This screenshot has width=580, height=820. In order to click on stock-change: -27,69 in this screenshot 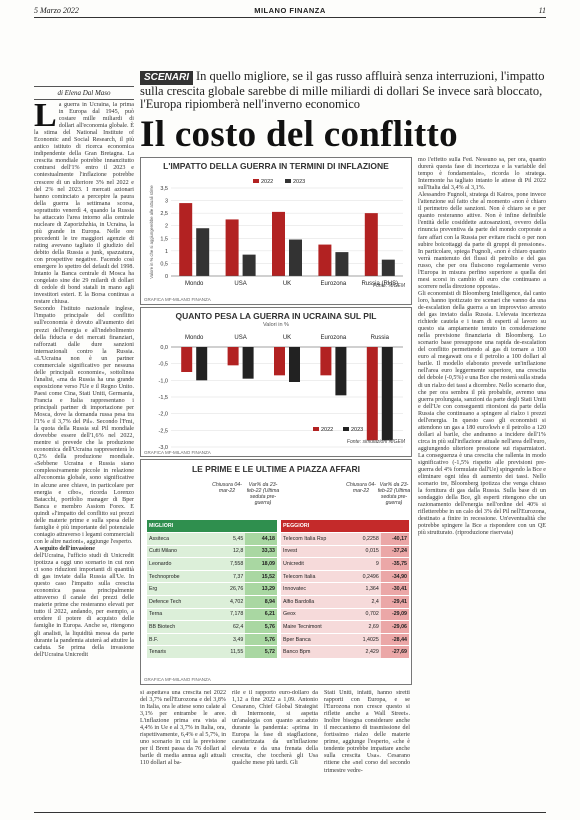, I will do `click(394, 652)`.